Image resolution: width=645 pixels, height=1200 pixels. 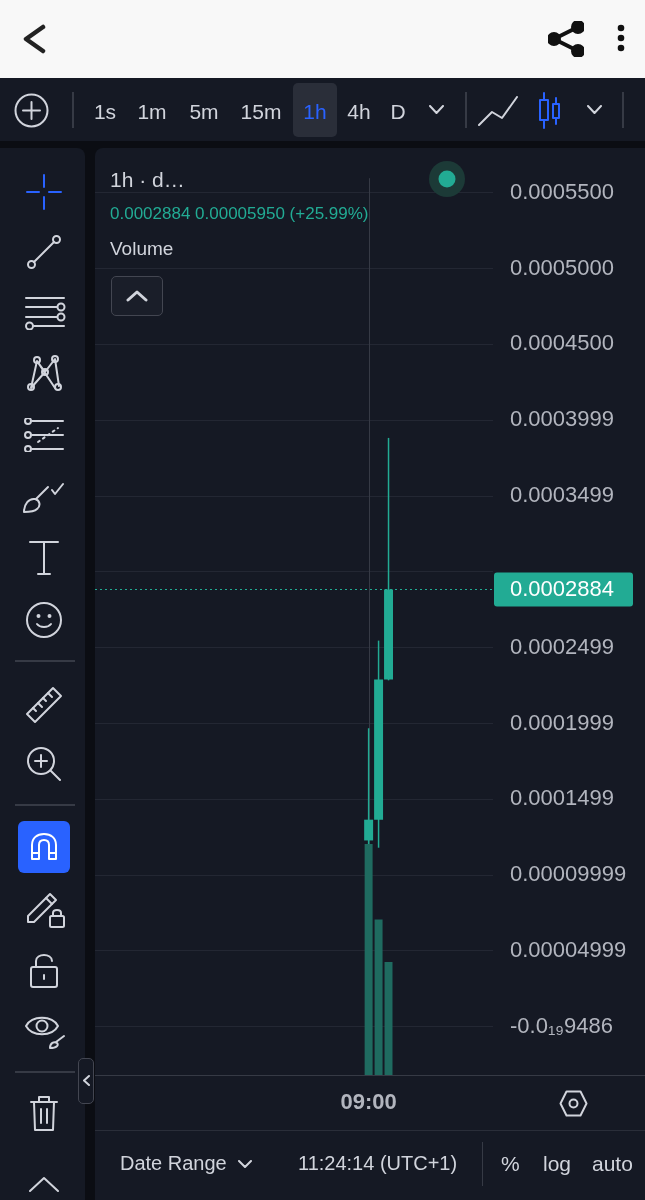 I want to click on text: Date Range, so click(x=173, y=1163).